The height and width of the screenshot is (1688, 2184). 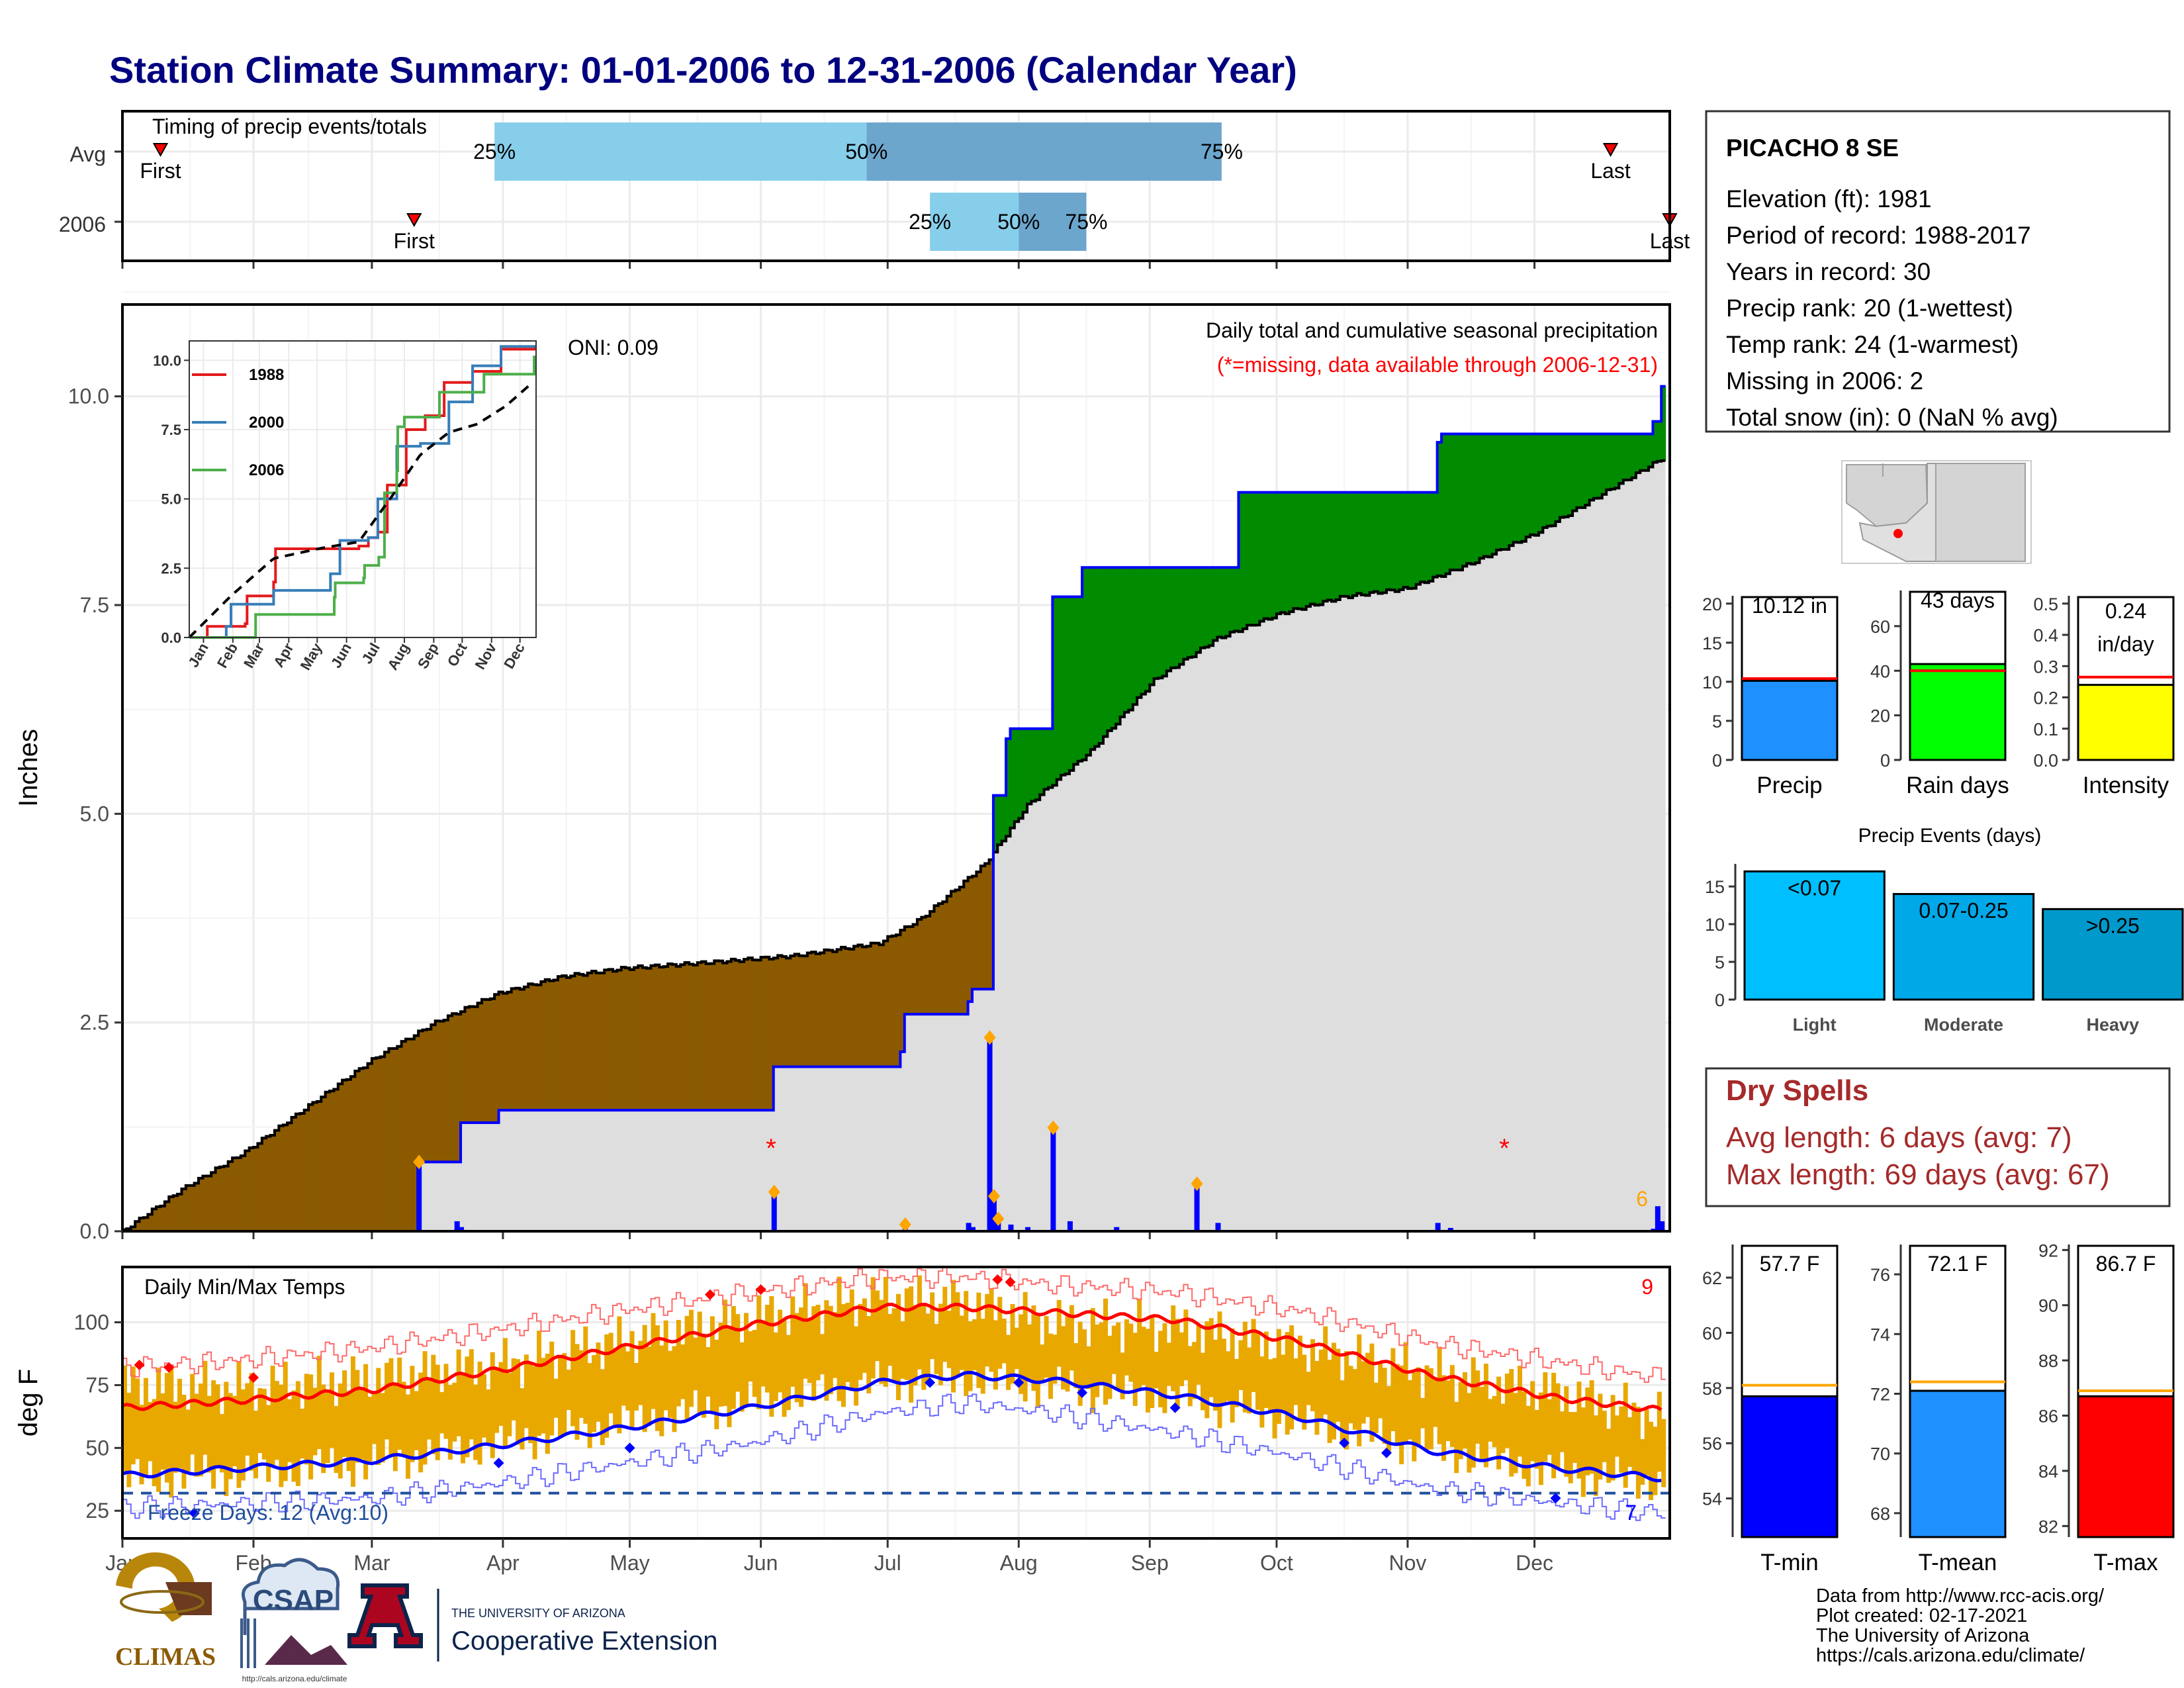 I want to click on station-line: Total snow (in): 0 (NaN % avg), so click(x=1892, y=417).